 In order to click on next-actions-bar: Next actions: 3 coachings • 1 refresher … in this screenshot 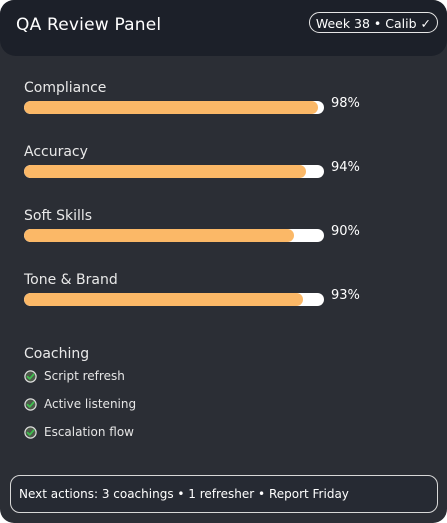, I will do `click(224, 494)`.